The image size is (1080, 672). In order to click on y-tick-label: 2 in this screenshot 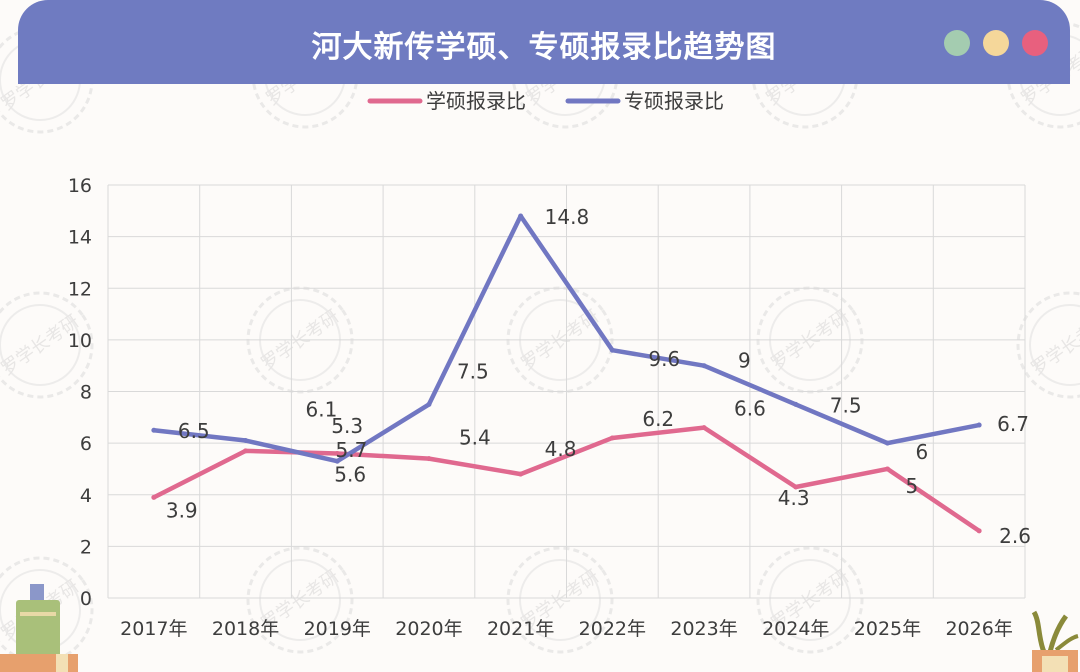, I will do `click(86, 547)`.